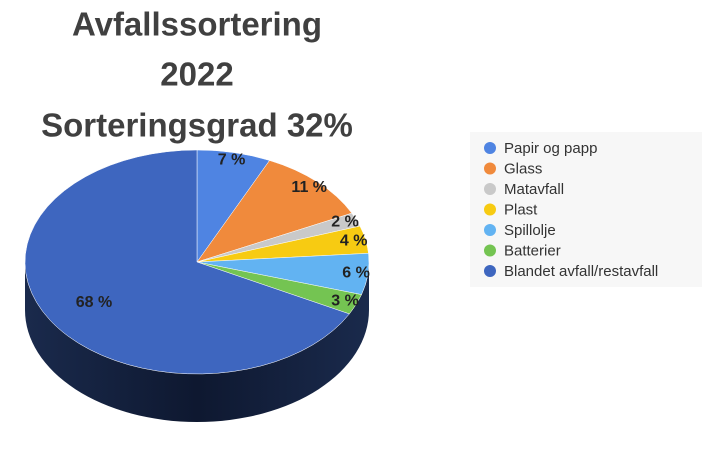 The height and width of the screenshot is (460, 713). I want to click on legend-label: Papir og papp, so click(550, 148).